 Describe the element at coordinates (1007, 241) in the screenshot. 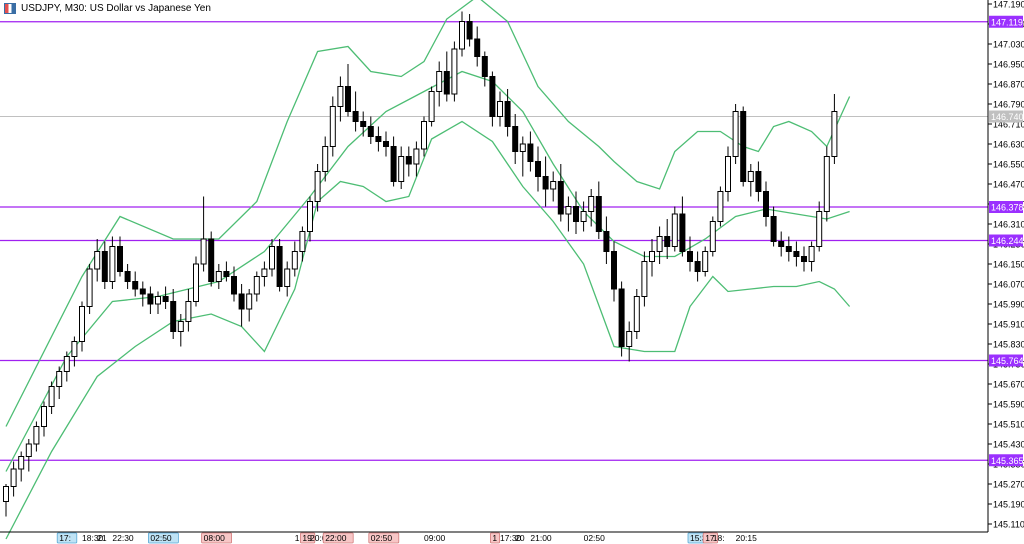

I see `level-label: 146.244` at that location.